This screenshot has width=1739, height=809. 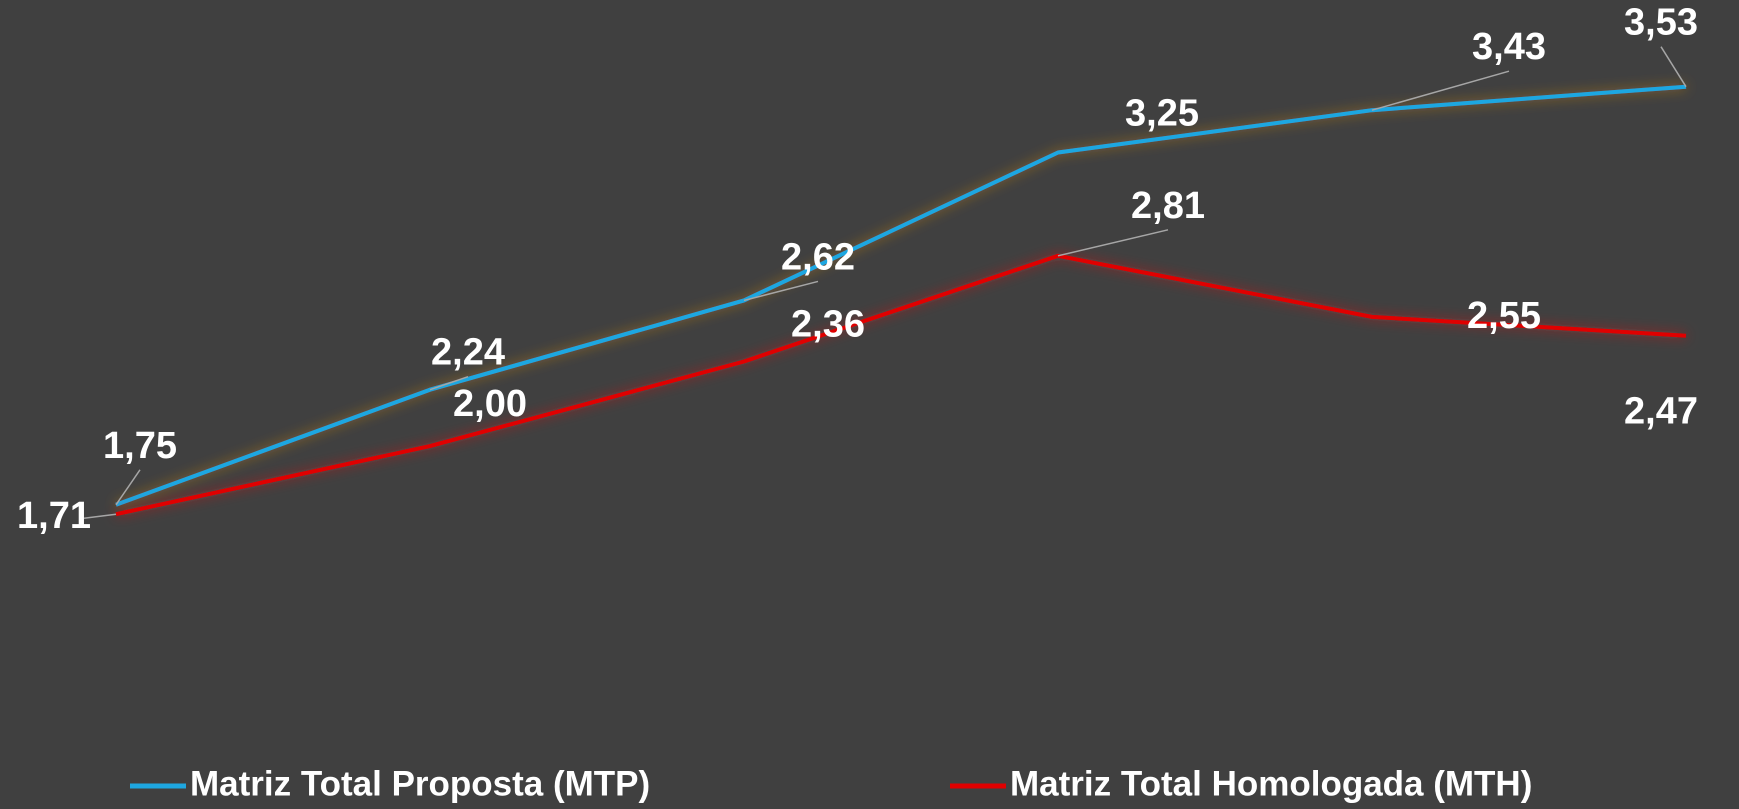 I want to click on data-label: 2,81, so click(x=1168, y=206).